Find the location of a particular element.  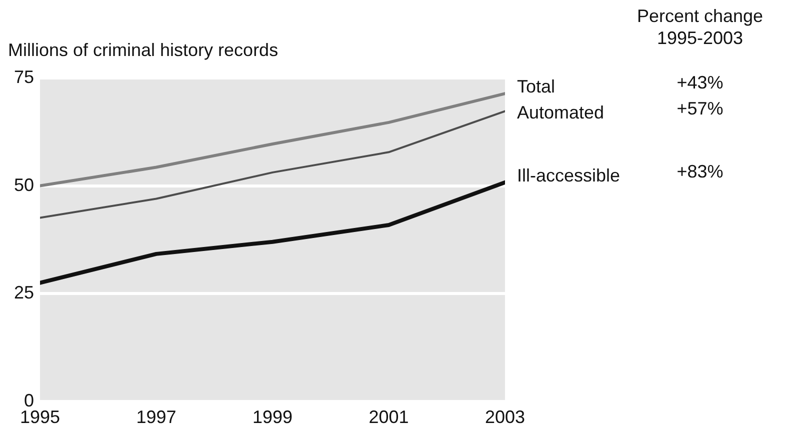

y-tick-label: 75 is located at coordinates (24, 76).